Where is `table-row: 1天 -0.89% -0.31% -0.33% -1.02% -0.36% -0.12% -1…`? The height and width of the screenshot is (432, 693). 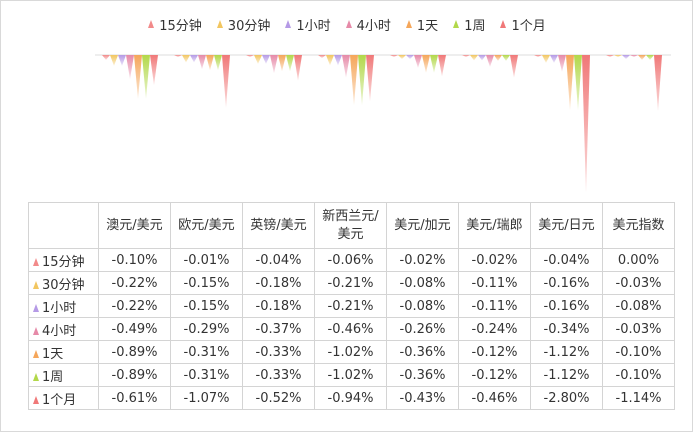 table-row: 1天 -0.89% -0.31% -0.33% -1.02% -0.36% -0.12% -1… is located at coordinates (351, 352).